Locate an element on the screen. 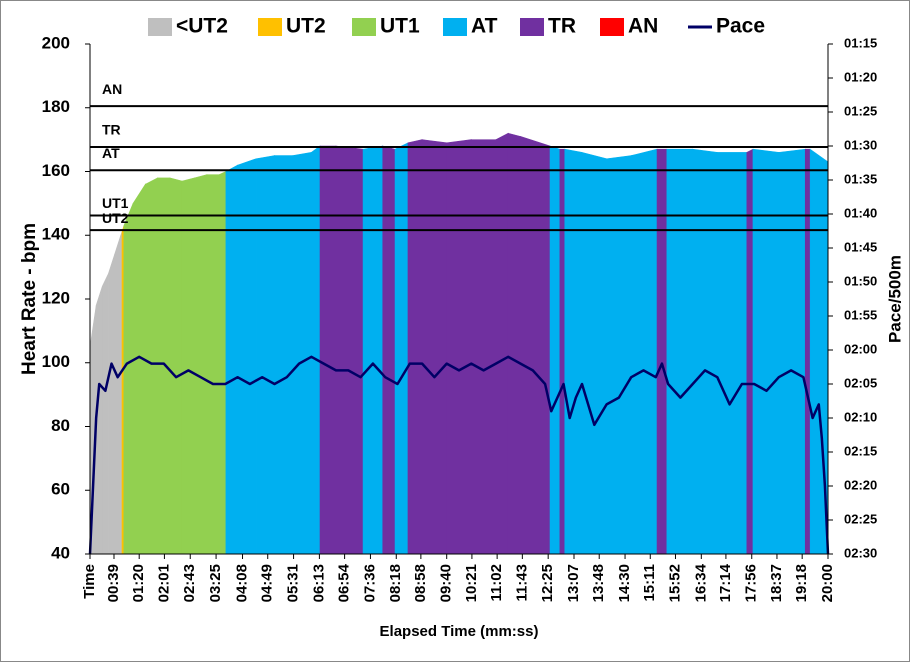  legend-label: UT1 is located at coordinates (400, 26).